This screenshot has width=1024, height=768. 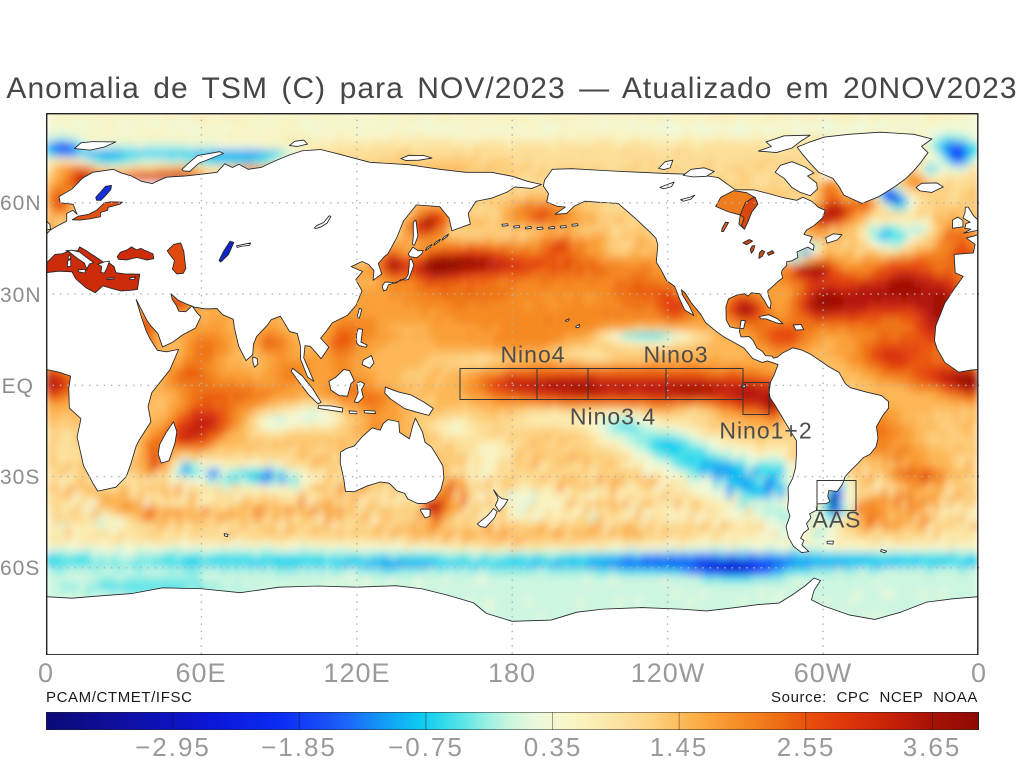 I want to click on svg-text: Nino1+2, so click(x=765, y=430).